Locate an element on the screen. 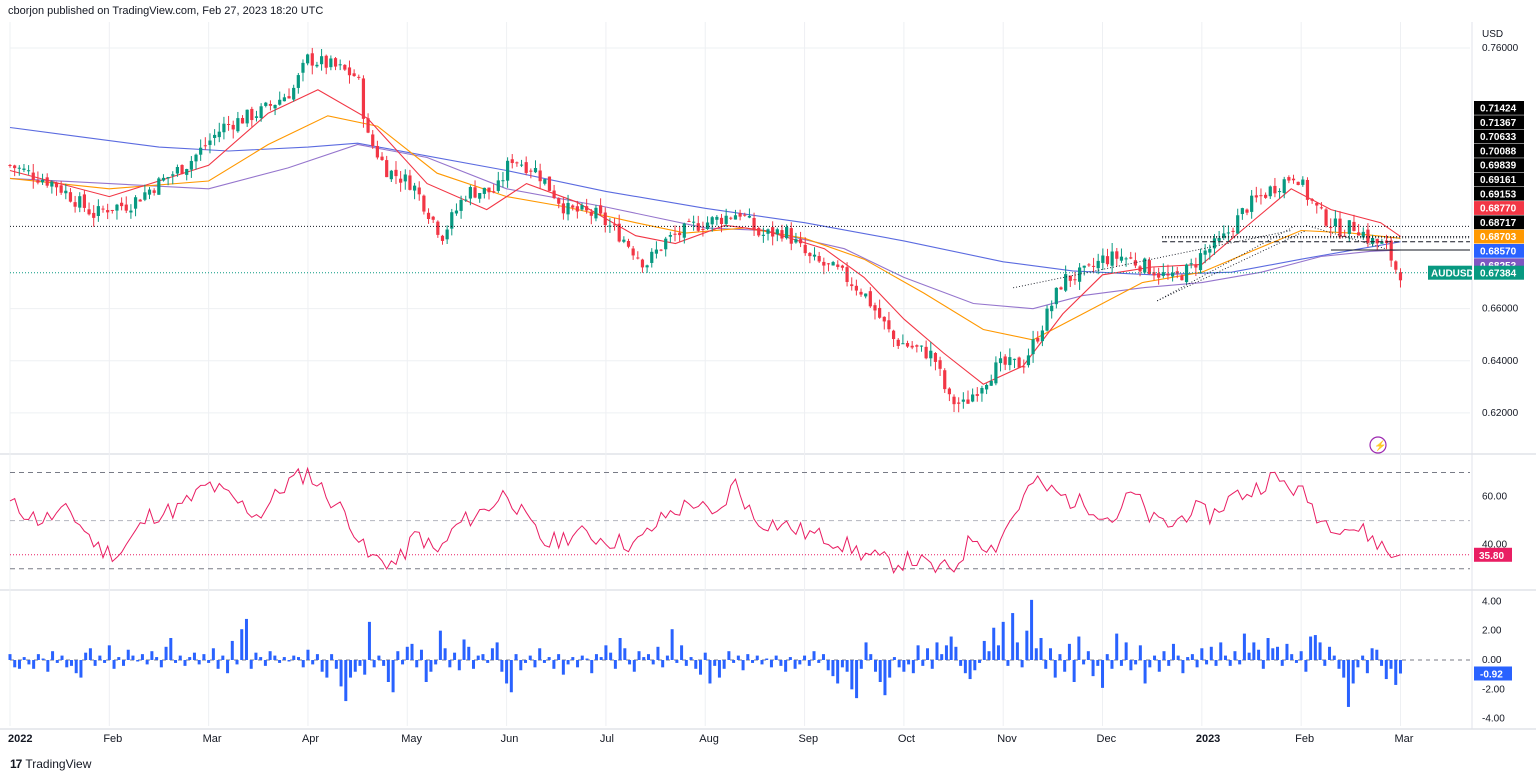  price-tick: 0.76000 is located at coordinates (1500, 48).